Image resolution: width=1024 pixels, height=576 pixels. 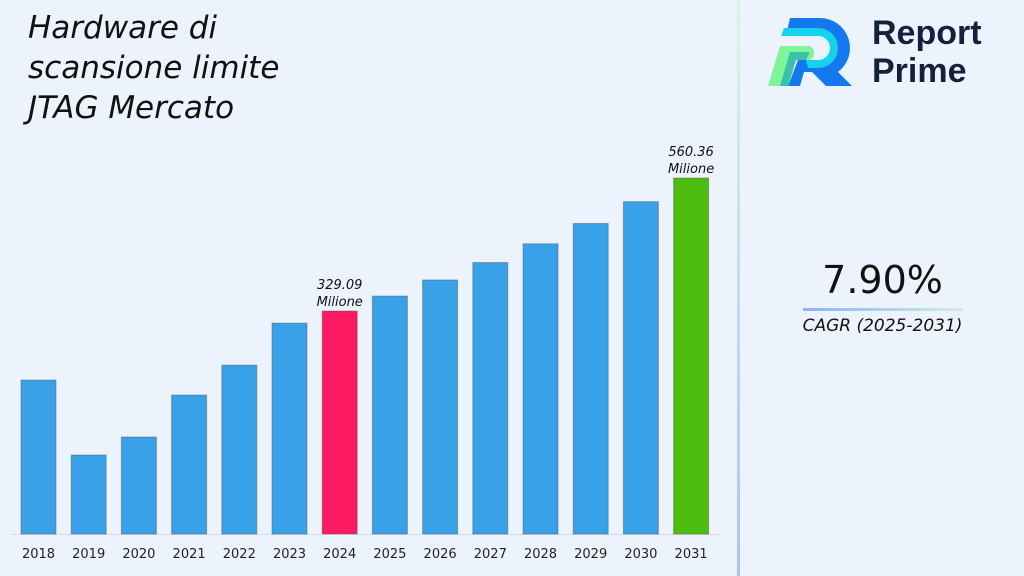 What do you see at coordinates (927, 33) in the screenshot?
I see `logo-text-report: Report` at bounding box center [927, 33].